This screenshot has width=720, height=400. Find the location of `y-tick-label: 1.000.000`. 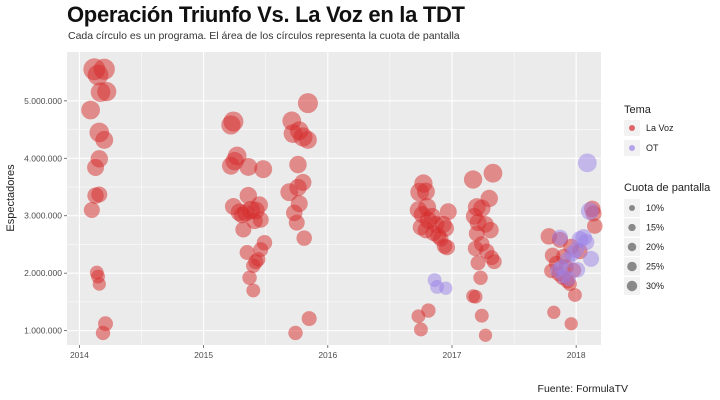

y-tick-label: 1.000.000 is located at coordinates (43, 331).